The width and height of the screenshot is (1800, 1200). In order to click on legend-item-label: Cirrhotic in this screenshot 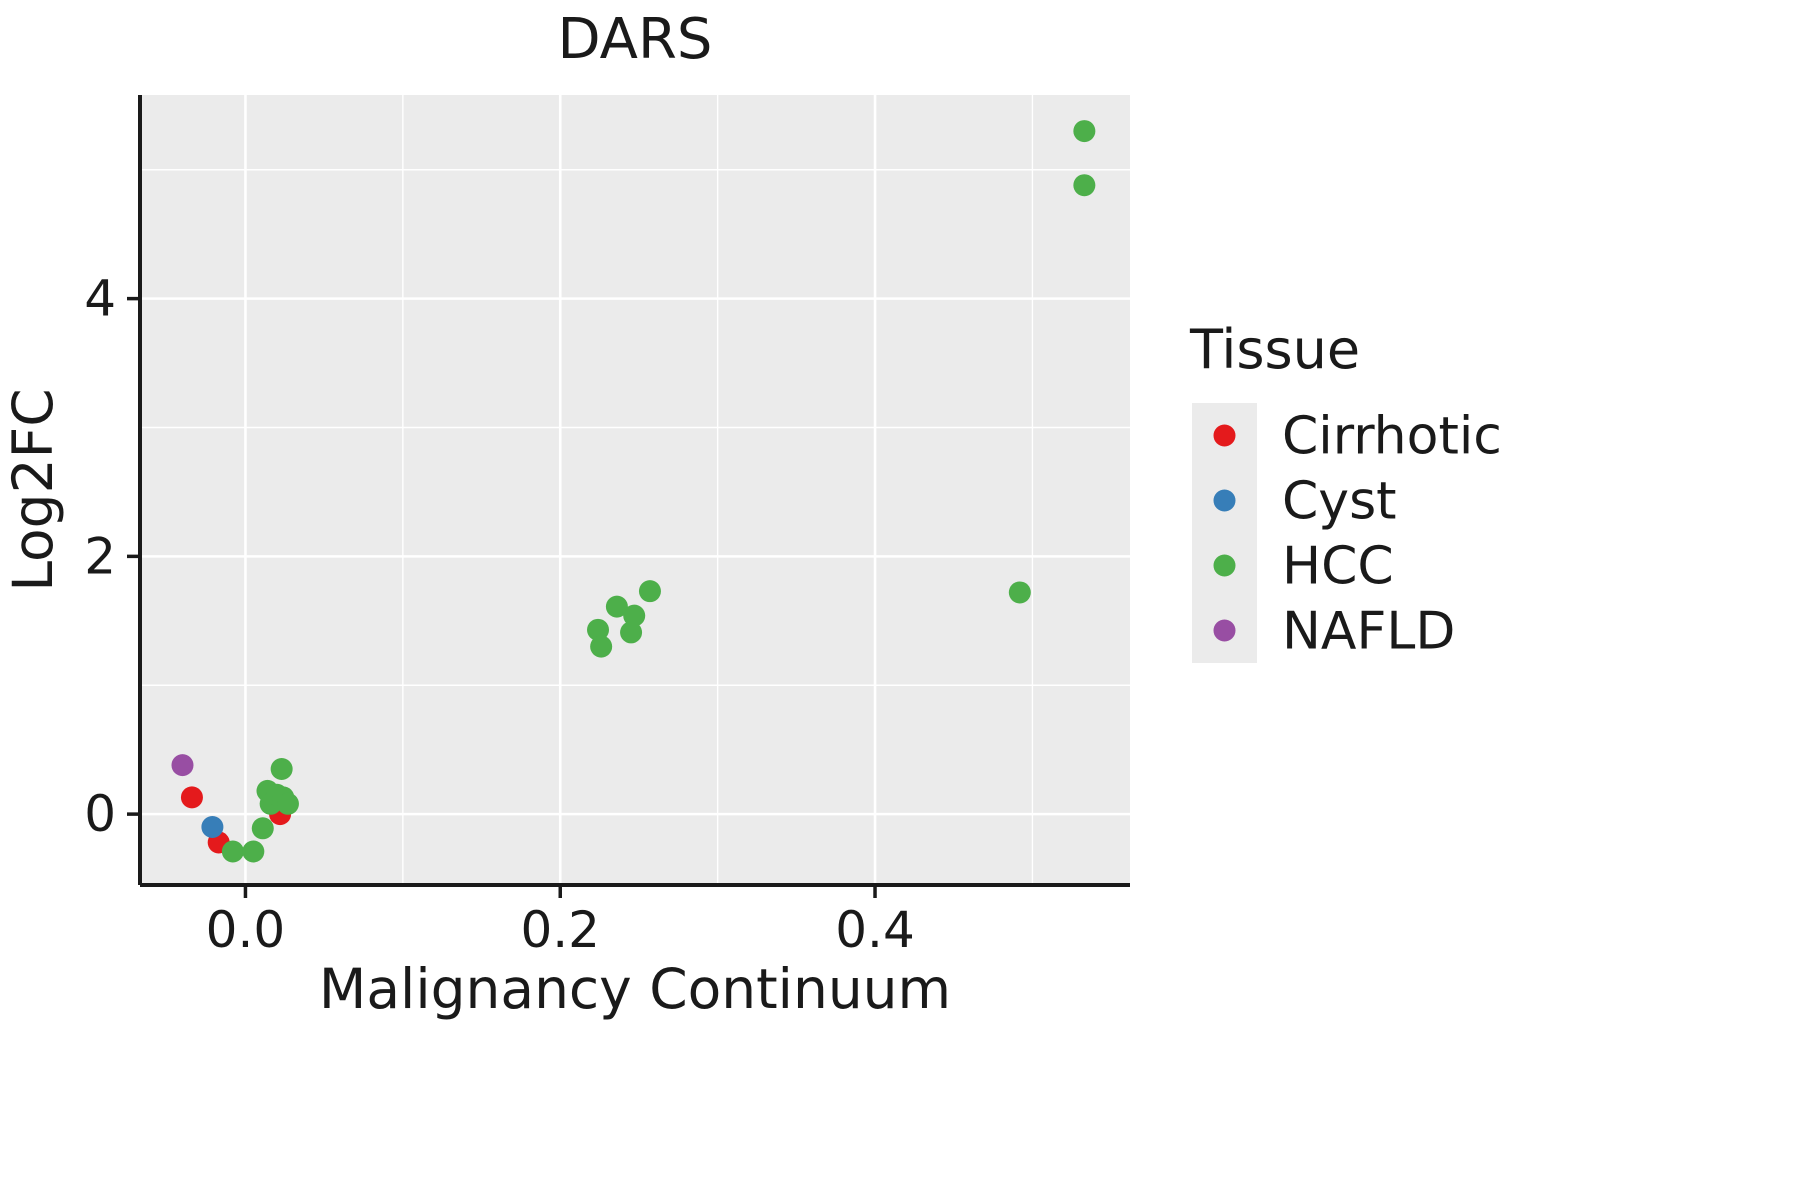, I will do `click(1392, 437)`.